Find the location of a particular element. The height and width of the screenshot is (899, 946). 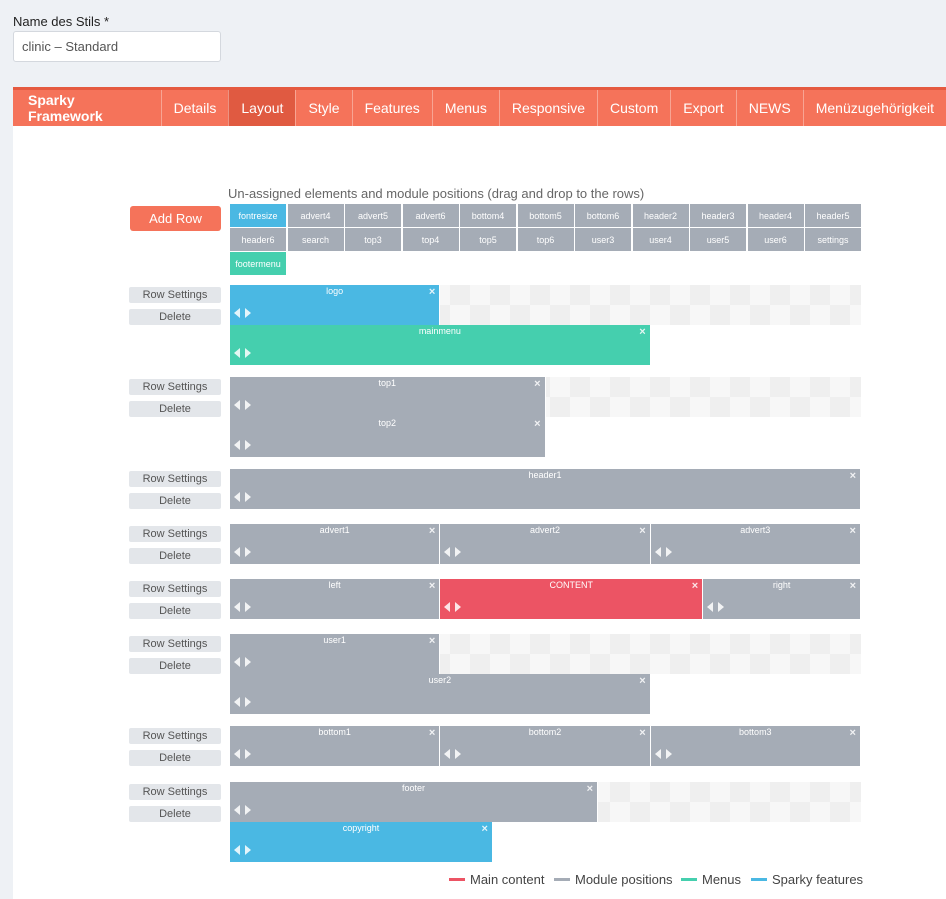

unassigned-advert6: advert6 is located at coordinates (430, 215).